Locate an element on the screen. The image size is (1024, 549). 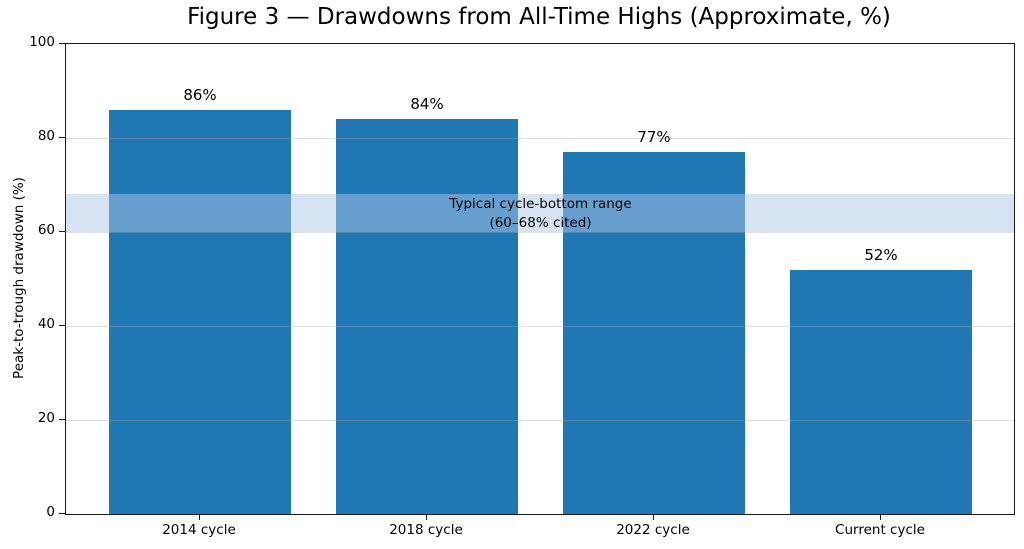
y-tick-label-80: 80 is located at coordinates (46, 136).